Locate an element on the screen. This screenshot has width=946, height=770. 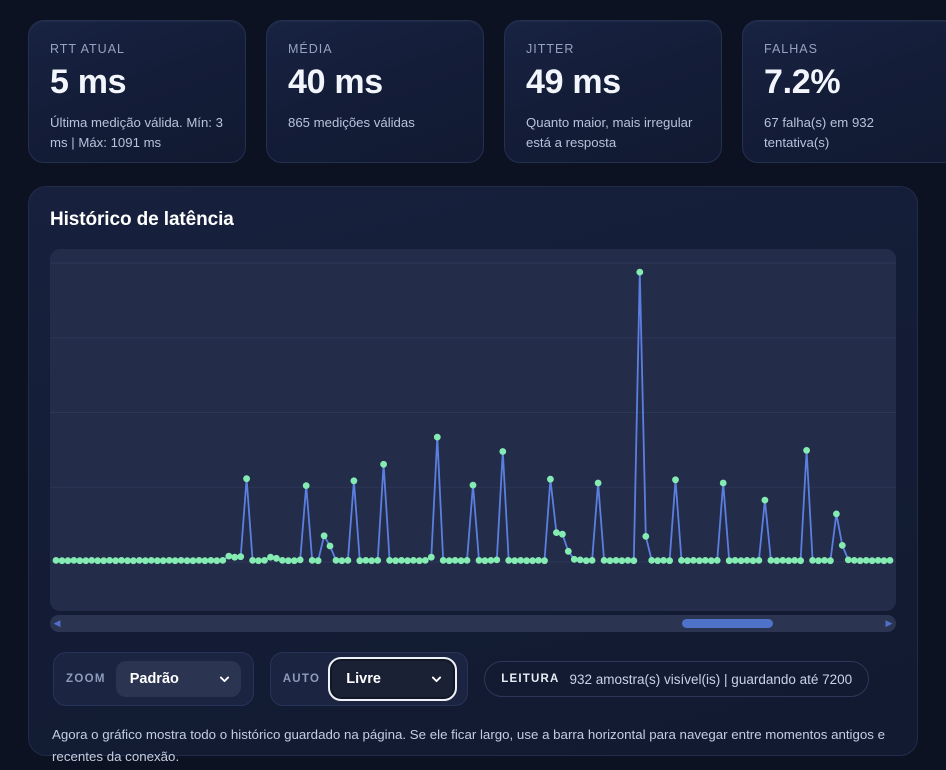
zoom-control-group: ZOOM Padrão is located at coordinates (153, 679).